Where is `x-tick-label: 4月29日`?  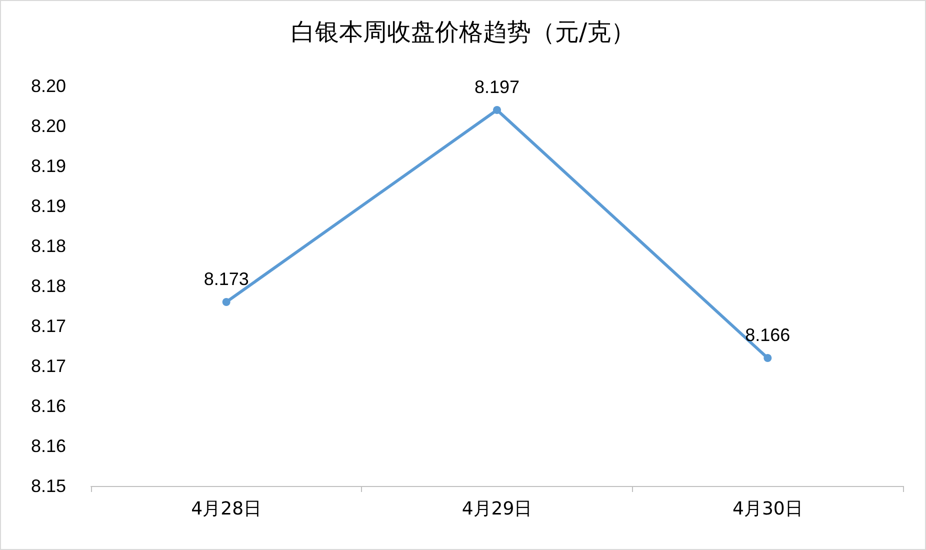
x-tick-label: 4月29日 is located at coordinates (497, 509).